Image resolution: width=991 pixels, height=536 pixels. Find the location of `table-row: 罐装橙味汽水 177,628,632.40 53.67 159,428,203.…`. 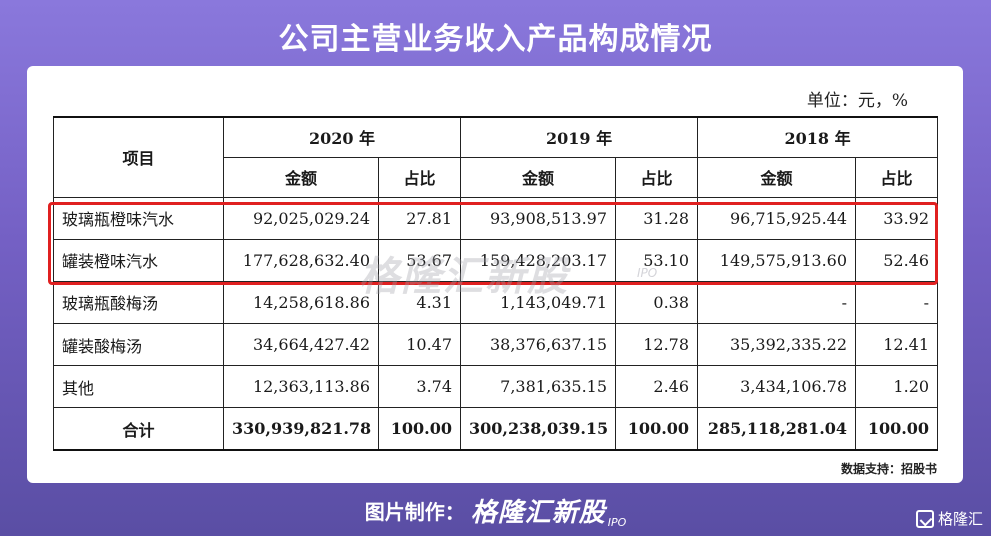

table-row: 罐装橙味汽水 177,628,632.40 53.67 159,428,203.… is located at coordinates (496, 260).